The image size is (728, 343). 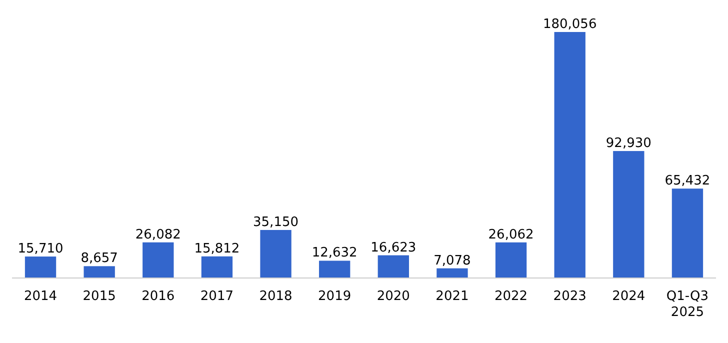 What do you see at coordinates (335, 296) in the screenshot?
I see `x-tick-label: 2019` at bounding box center [335, 296].